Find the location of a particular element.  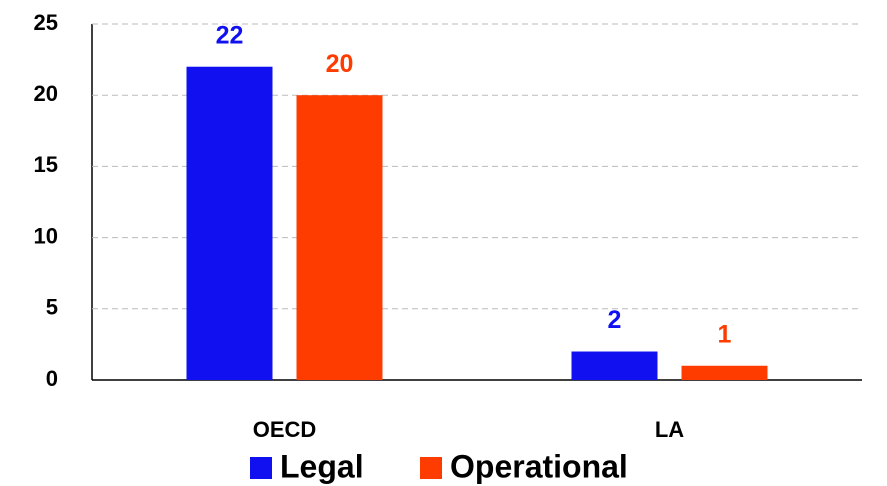

data-label: 22 is located at coordinates (230, 35).